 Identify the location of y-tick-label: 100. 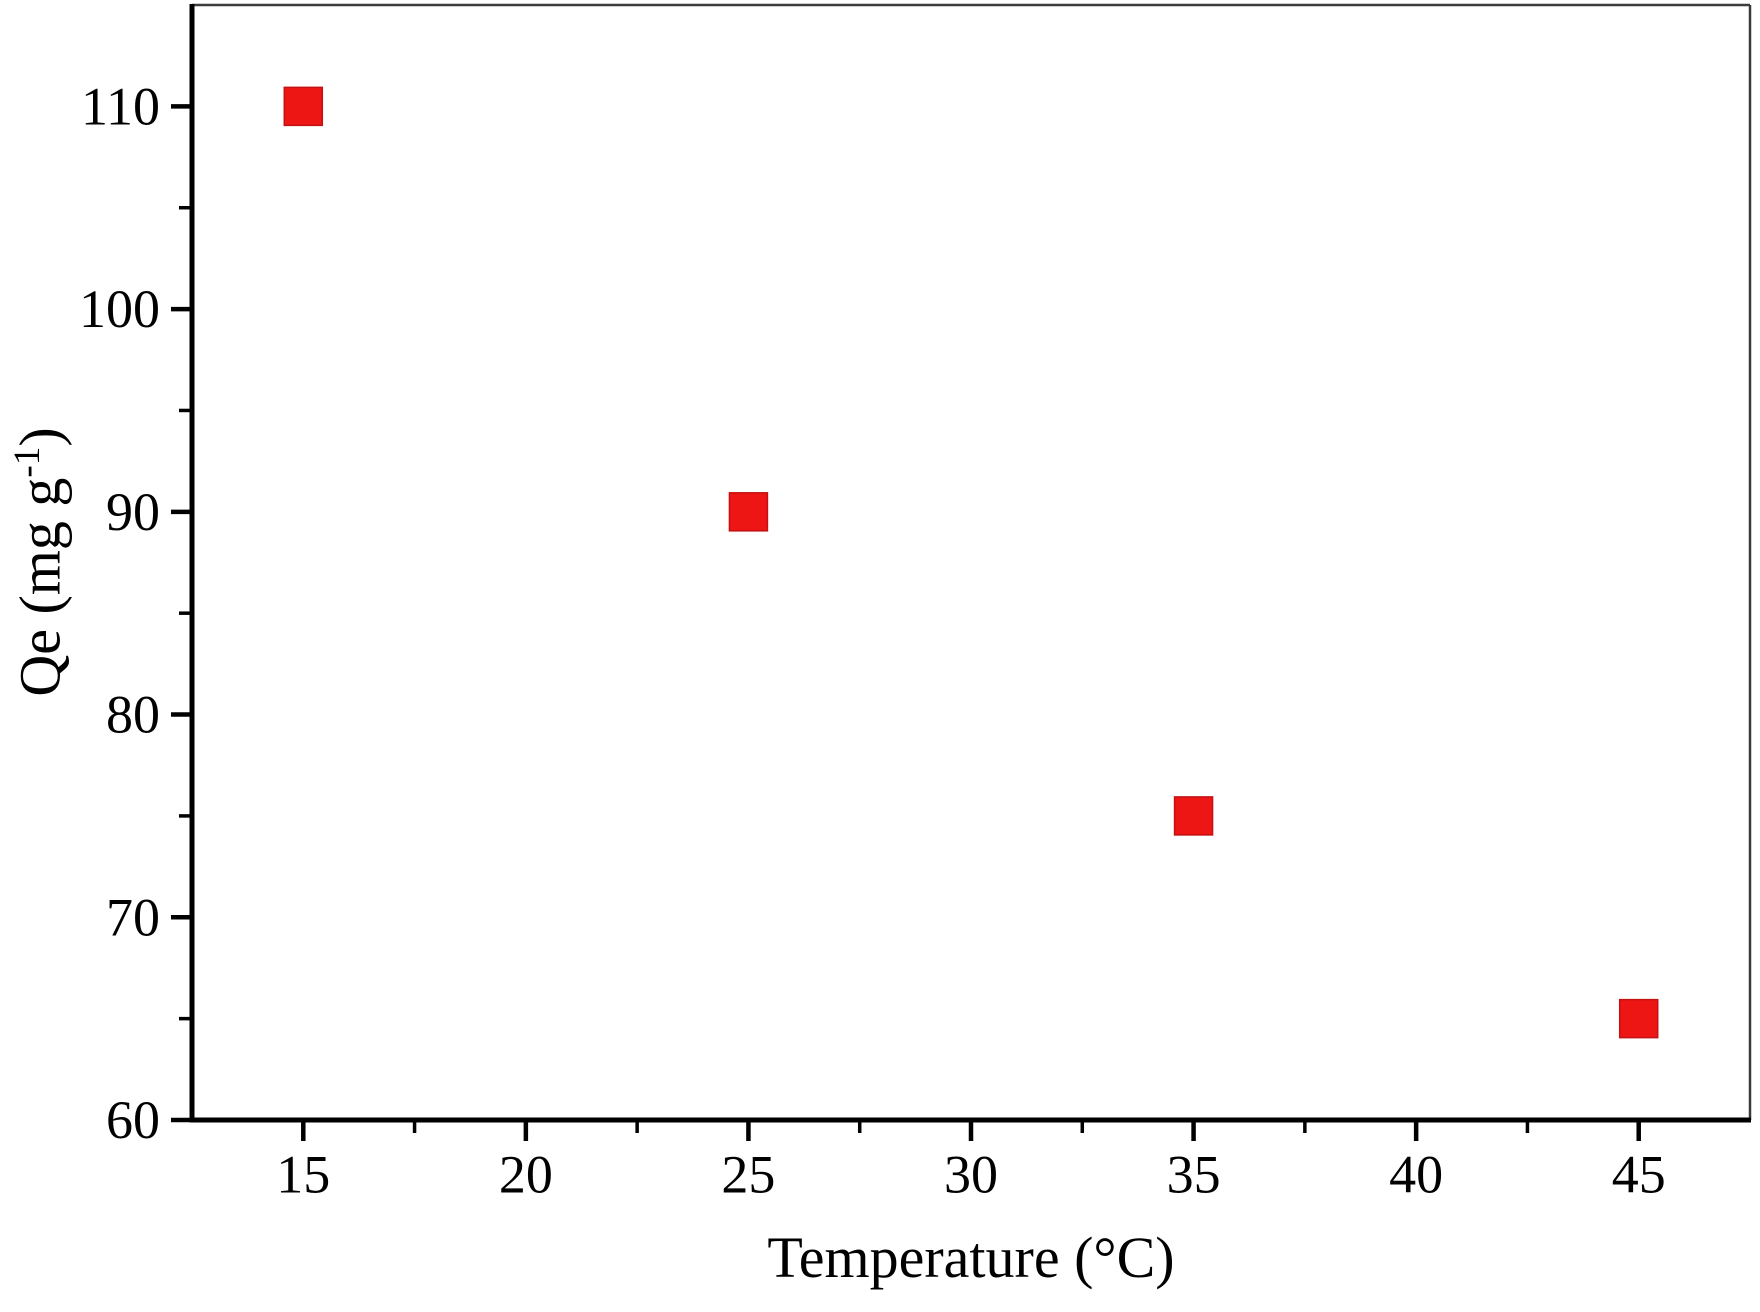
(119, 309).